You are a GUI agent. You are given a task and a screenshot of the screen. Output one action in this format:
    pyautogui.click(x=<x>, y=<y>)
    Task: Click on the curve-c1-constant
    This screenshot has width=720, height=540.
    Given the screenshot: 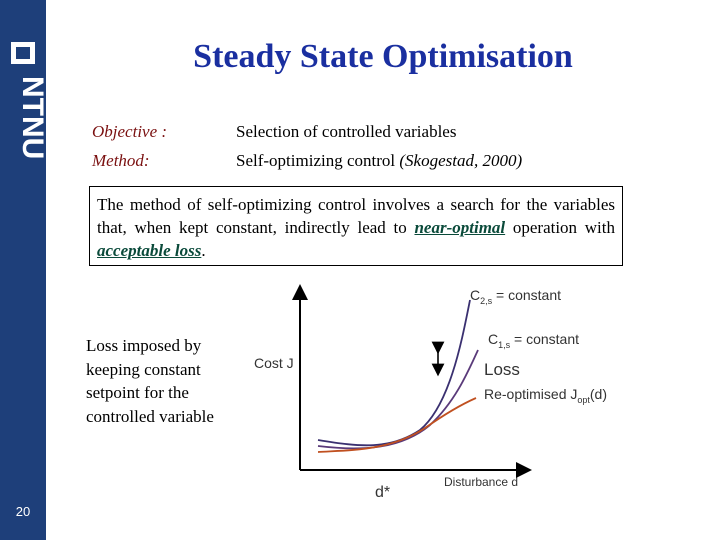 What is the action you would take?
    pyautogui.click(x=398, y=399)
    